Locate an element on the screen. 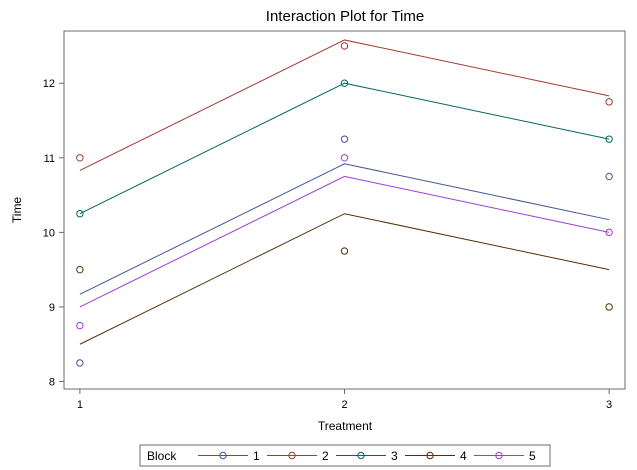 This screenshot has width=637, height=470. legend-item-1: 1 is located at coordinates (229, 456).